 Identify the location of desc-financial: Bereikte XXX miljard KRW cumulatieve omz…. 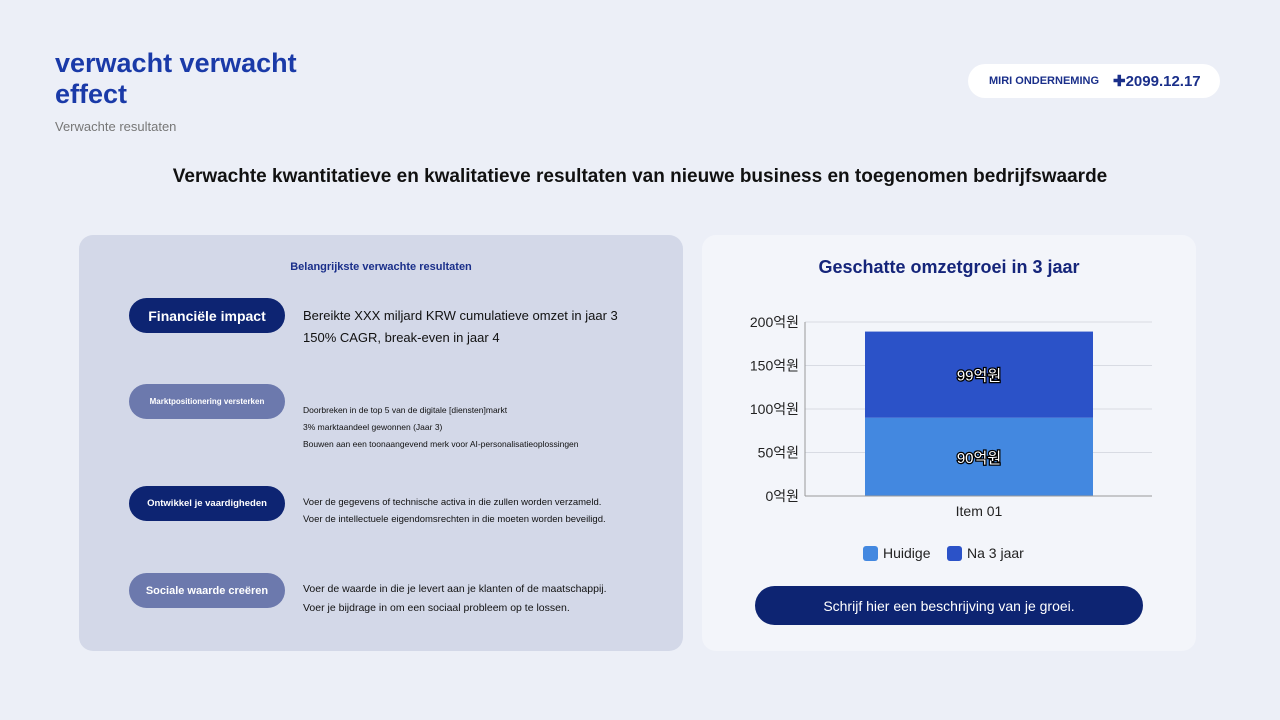
(460, 327).